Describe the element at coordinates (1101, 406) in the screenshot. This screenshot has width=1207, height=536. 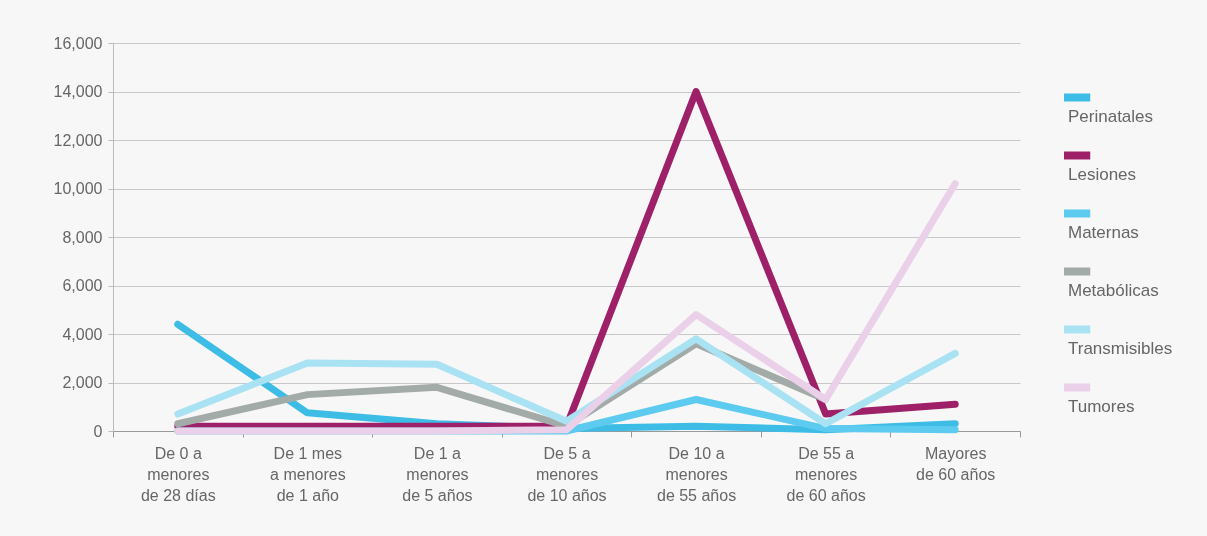
I see `legend-label: Tumores` at that location.